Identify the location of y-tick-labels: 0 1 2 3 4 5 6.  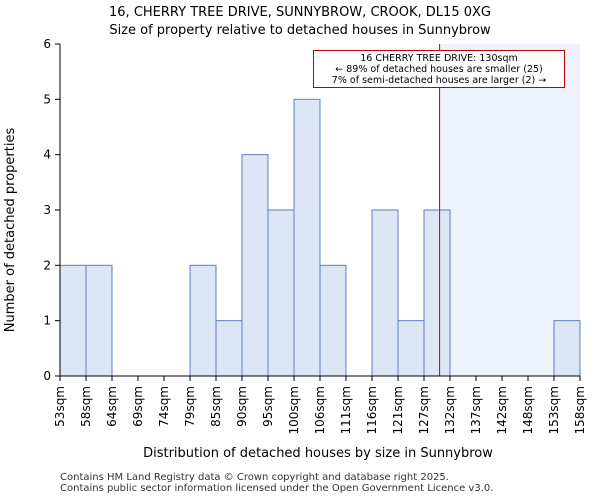
(51, 210).